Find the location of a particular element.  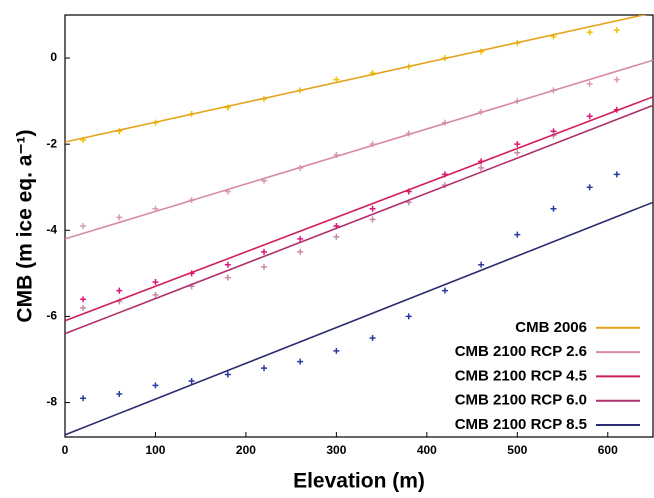

y-tick-label: -4 is located at coordinates (51, 229).